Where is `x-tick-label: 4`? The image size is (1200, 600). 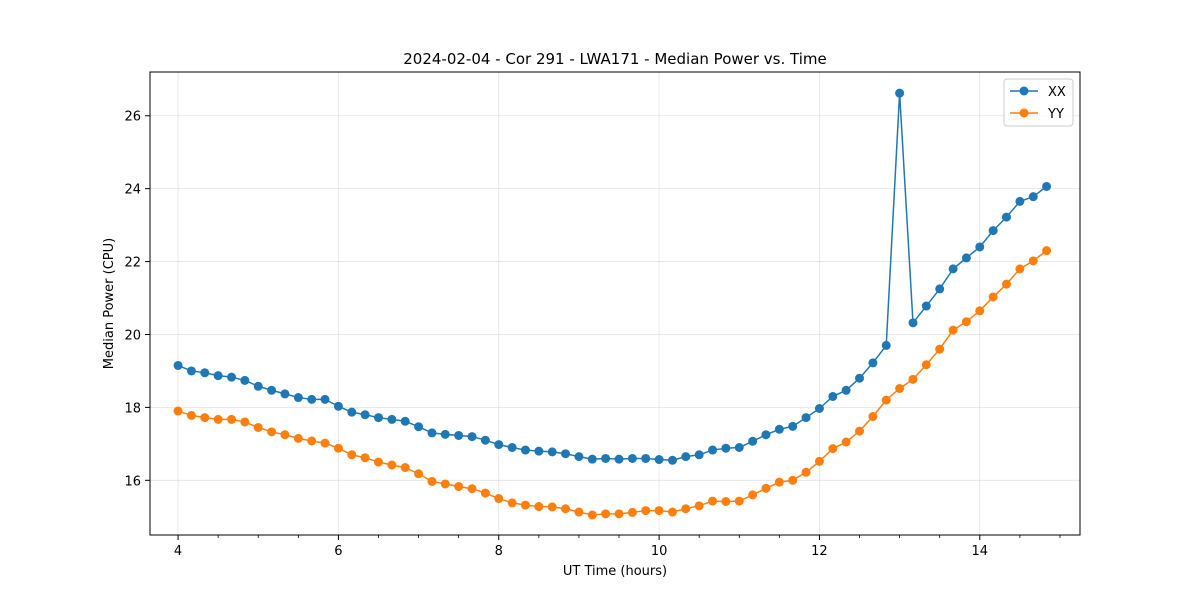 x-tick-label: 4 is located at coordinates (178, 551).